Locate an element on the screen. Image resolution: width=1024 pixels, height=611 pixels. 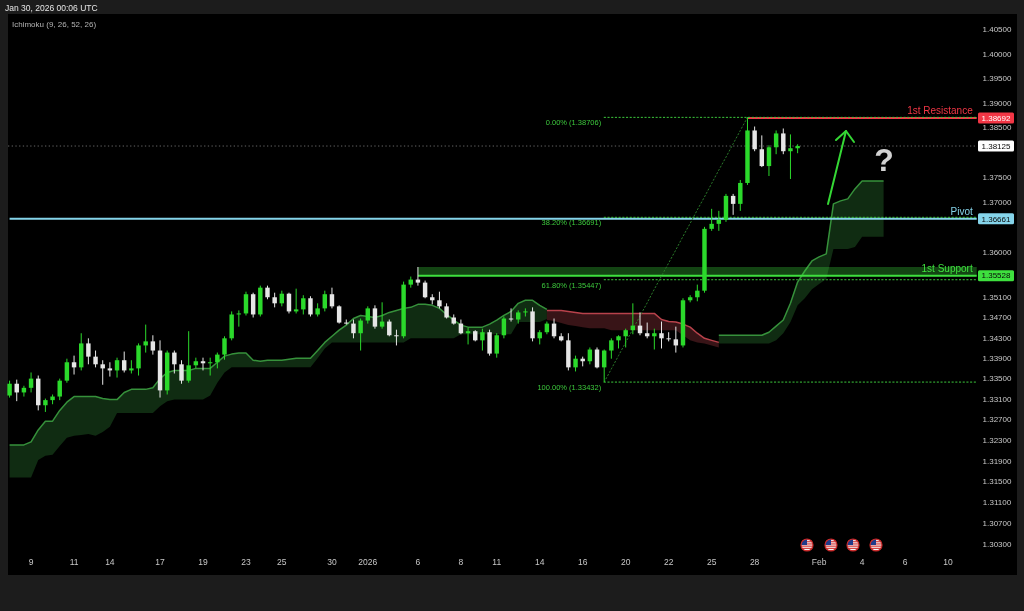
data-label: 1.38692 is located at coordinates (996, 118).